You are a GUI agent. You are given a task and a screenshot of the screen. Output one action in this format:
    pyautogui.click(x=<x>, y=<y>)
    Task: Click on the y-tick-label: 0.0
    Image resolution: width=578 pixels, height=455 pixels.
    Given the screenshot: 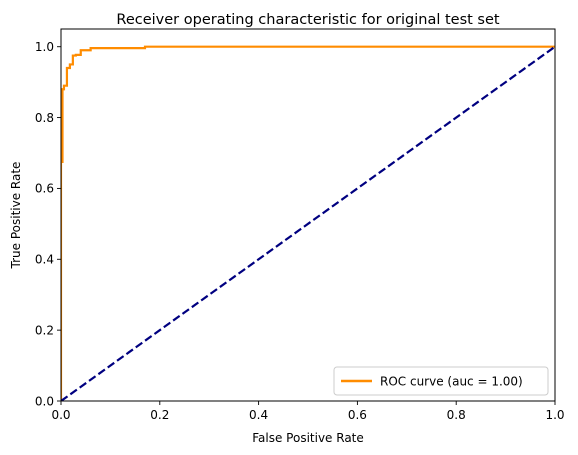 What is the action you would take?
    pyautogui.click(x=44, y=401)
    